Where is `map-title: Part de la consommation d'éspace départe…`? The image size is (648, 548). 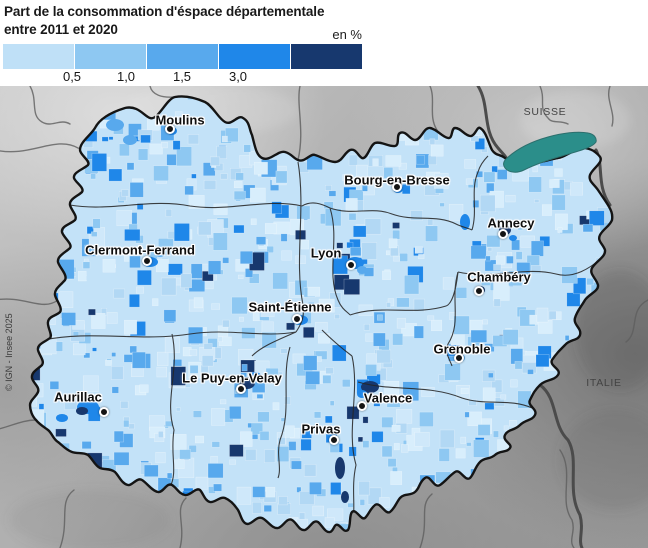 map-title: Part de la consommation d'éspace départe… is located at coordinates (164, 21).